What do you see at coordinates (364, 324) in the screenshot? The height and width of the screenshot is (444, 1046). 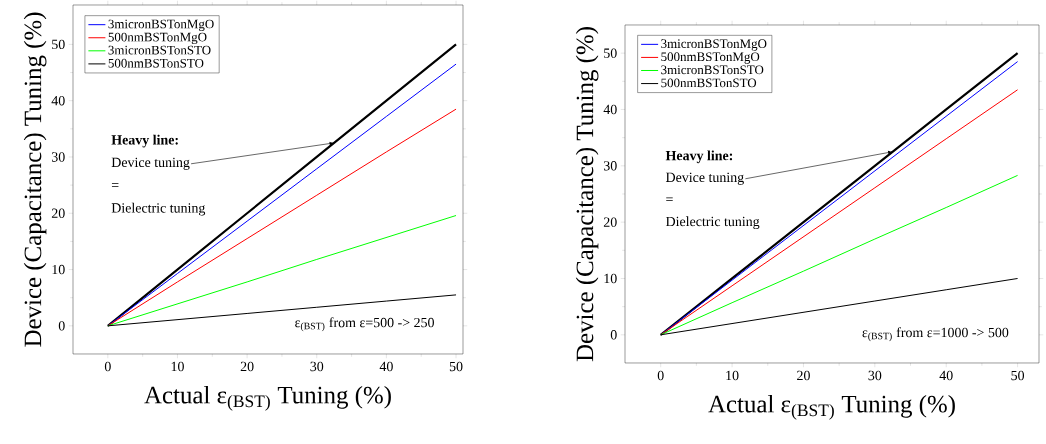 I see `annotation: ε$_{(BST)}$ from ε=500 -> 250` at bounding box center [364, 324].